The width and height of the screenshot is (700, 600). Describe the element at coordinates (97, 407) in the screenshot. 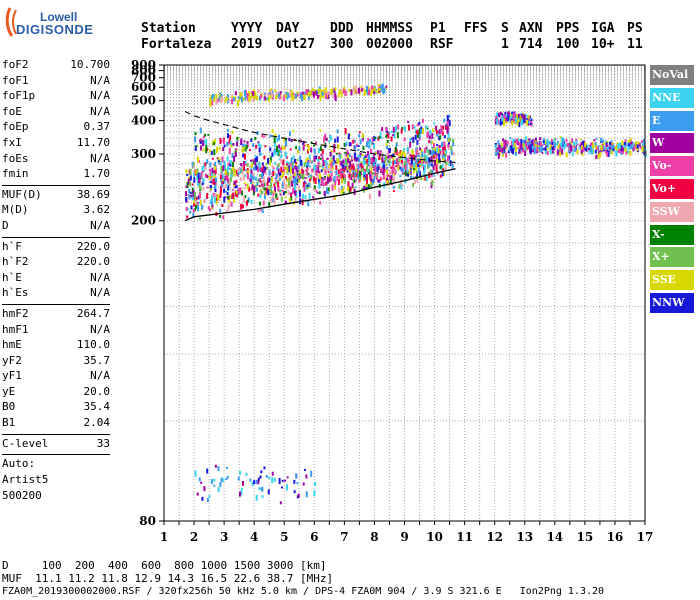

I see `param-value: 35.4` at that location.